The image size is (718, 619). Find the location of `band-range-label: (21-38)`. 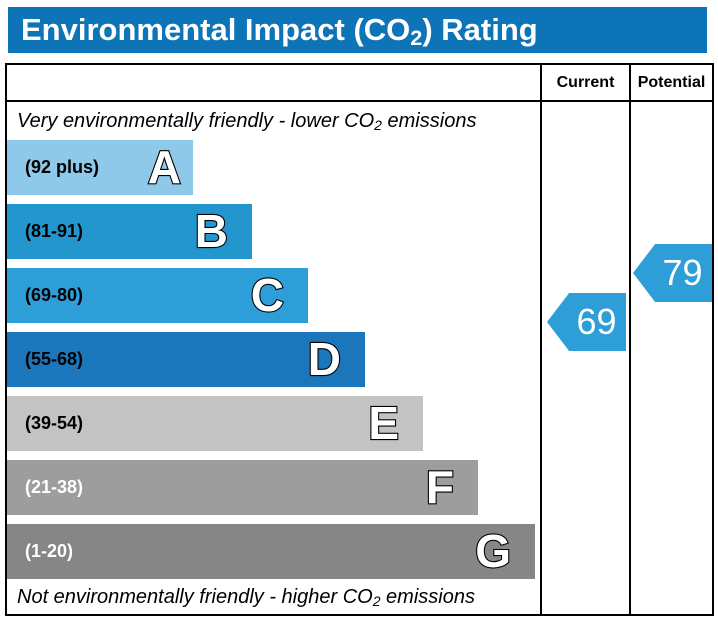

band-range-label: (21-38) is located at coordinates (54, 487).